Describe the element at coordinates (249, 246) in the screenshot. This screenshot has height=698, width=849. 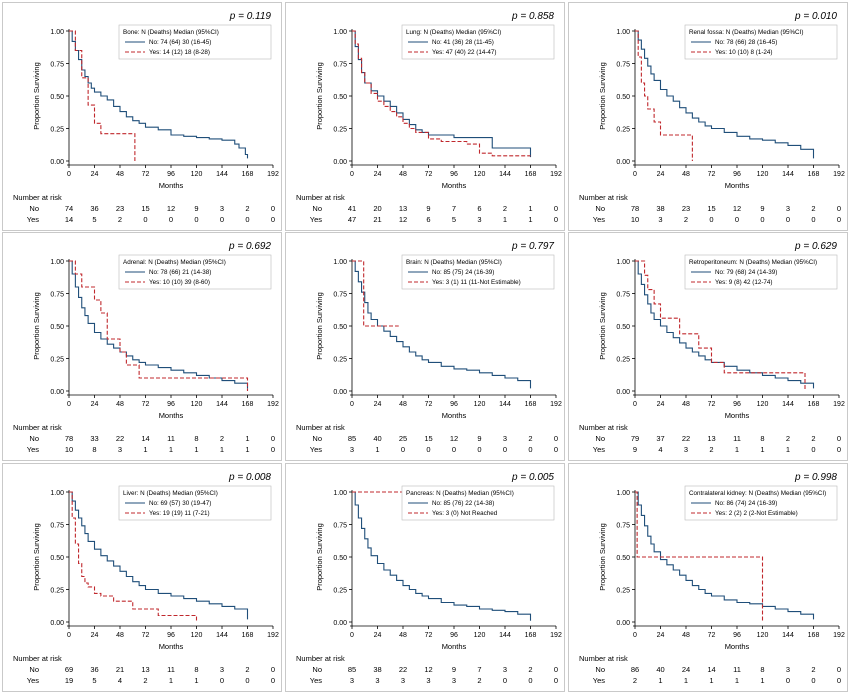
I see `p-value: p = 0.692` at that location.